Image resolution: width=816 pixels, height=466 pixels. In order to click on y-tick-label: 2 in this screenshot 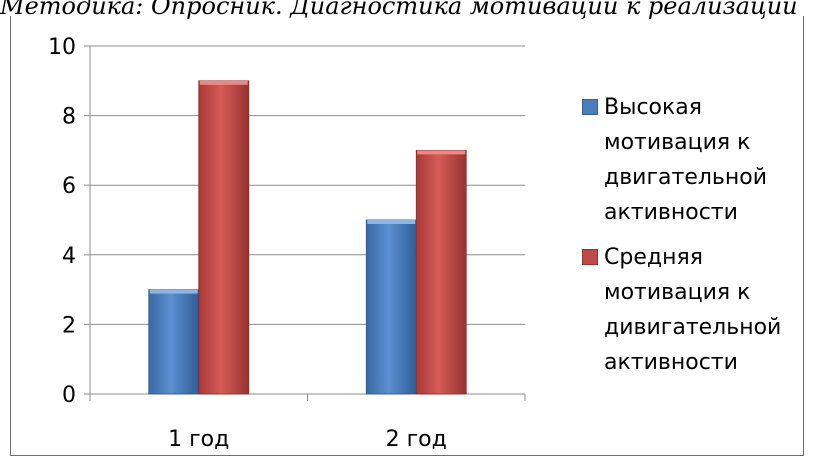, I will do `click(69, 325)`.